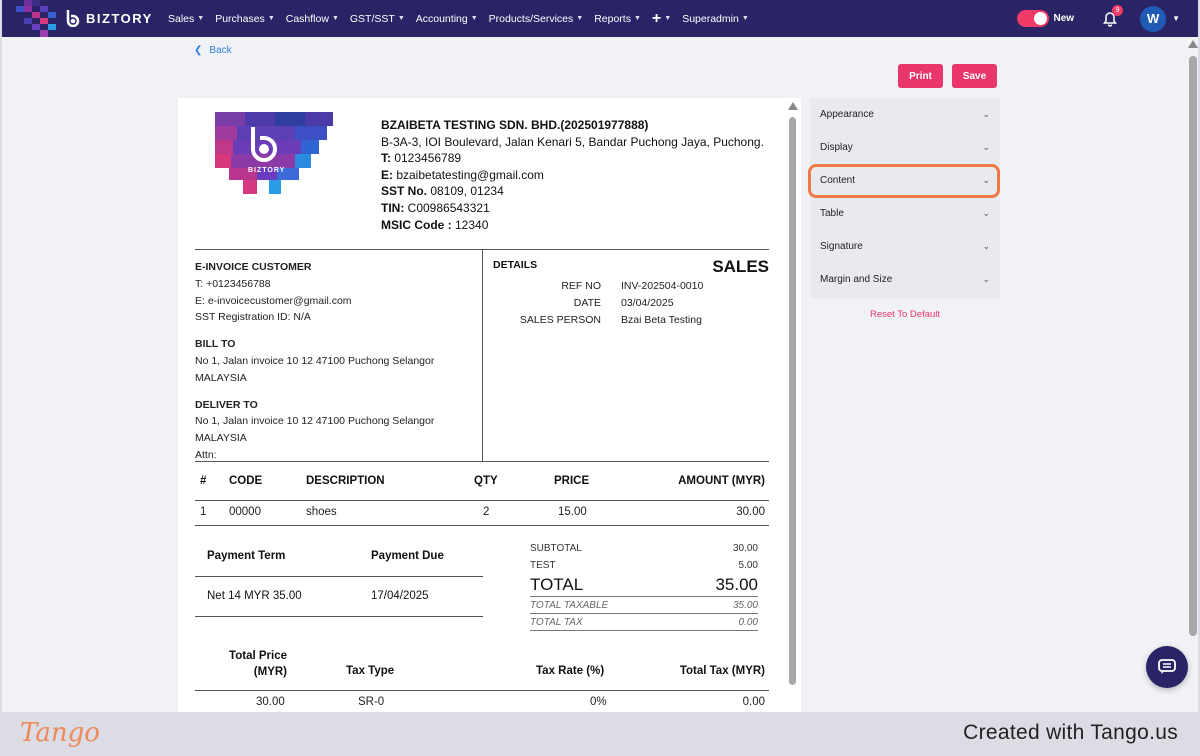 Image resolution: width=1200 pixels, height=756 pixels. I want to click on details-value: INV-202504-0010, so click(662, 286).